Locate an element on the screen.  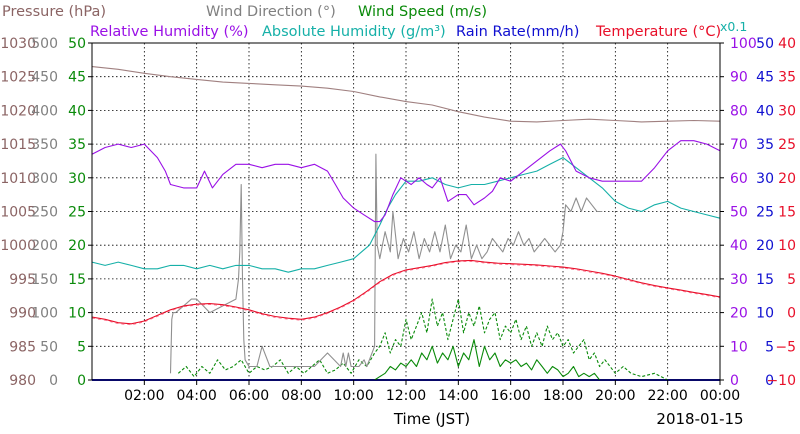
x-tick-label: 06:00 is located at coordinates (249, 396).